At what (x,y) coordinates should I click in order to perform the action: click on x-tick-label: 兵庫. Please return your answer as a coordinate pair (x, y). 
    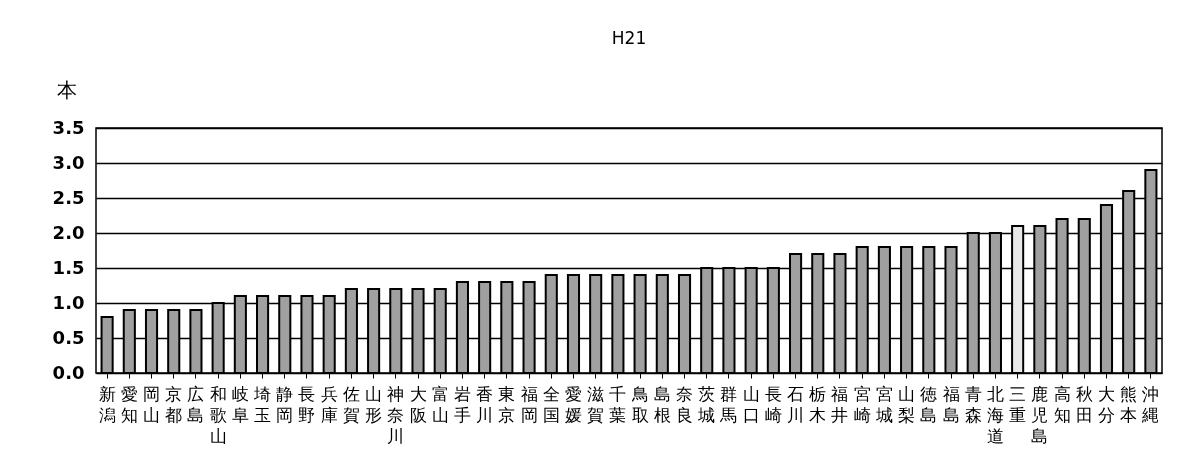
    Looking at the image, I should click on (329, 404).